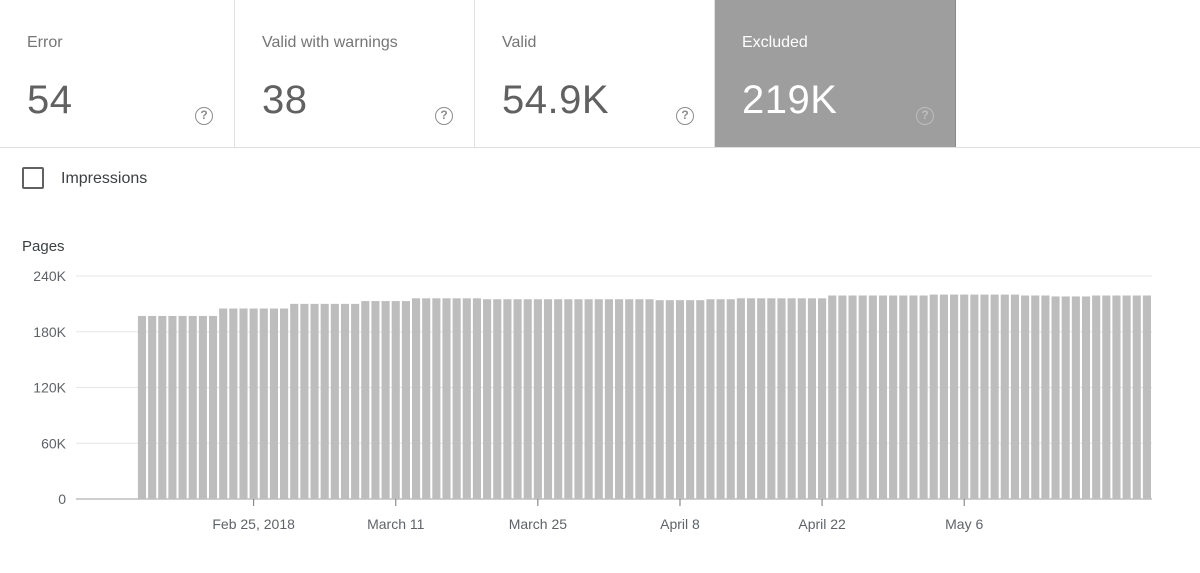  Describe the element at coordinates (556, 100) in the screenshot. I see `tile-value: 54.9K` at that location.